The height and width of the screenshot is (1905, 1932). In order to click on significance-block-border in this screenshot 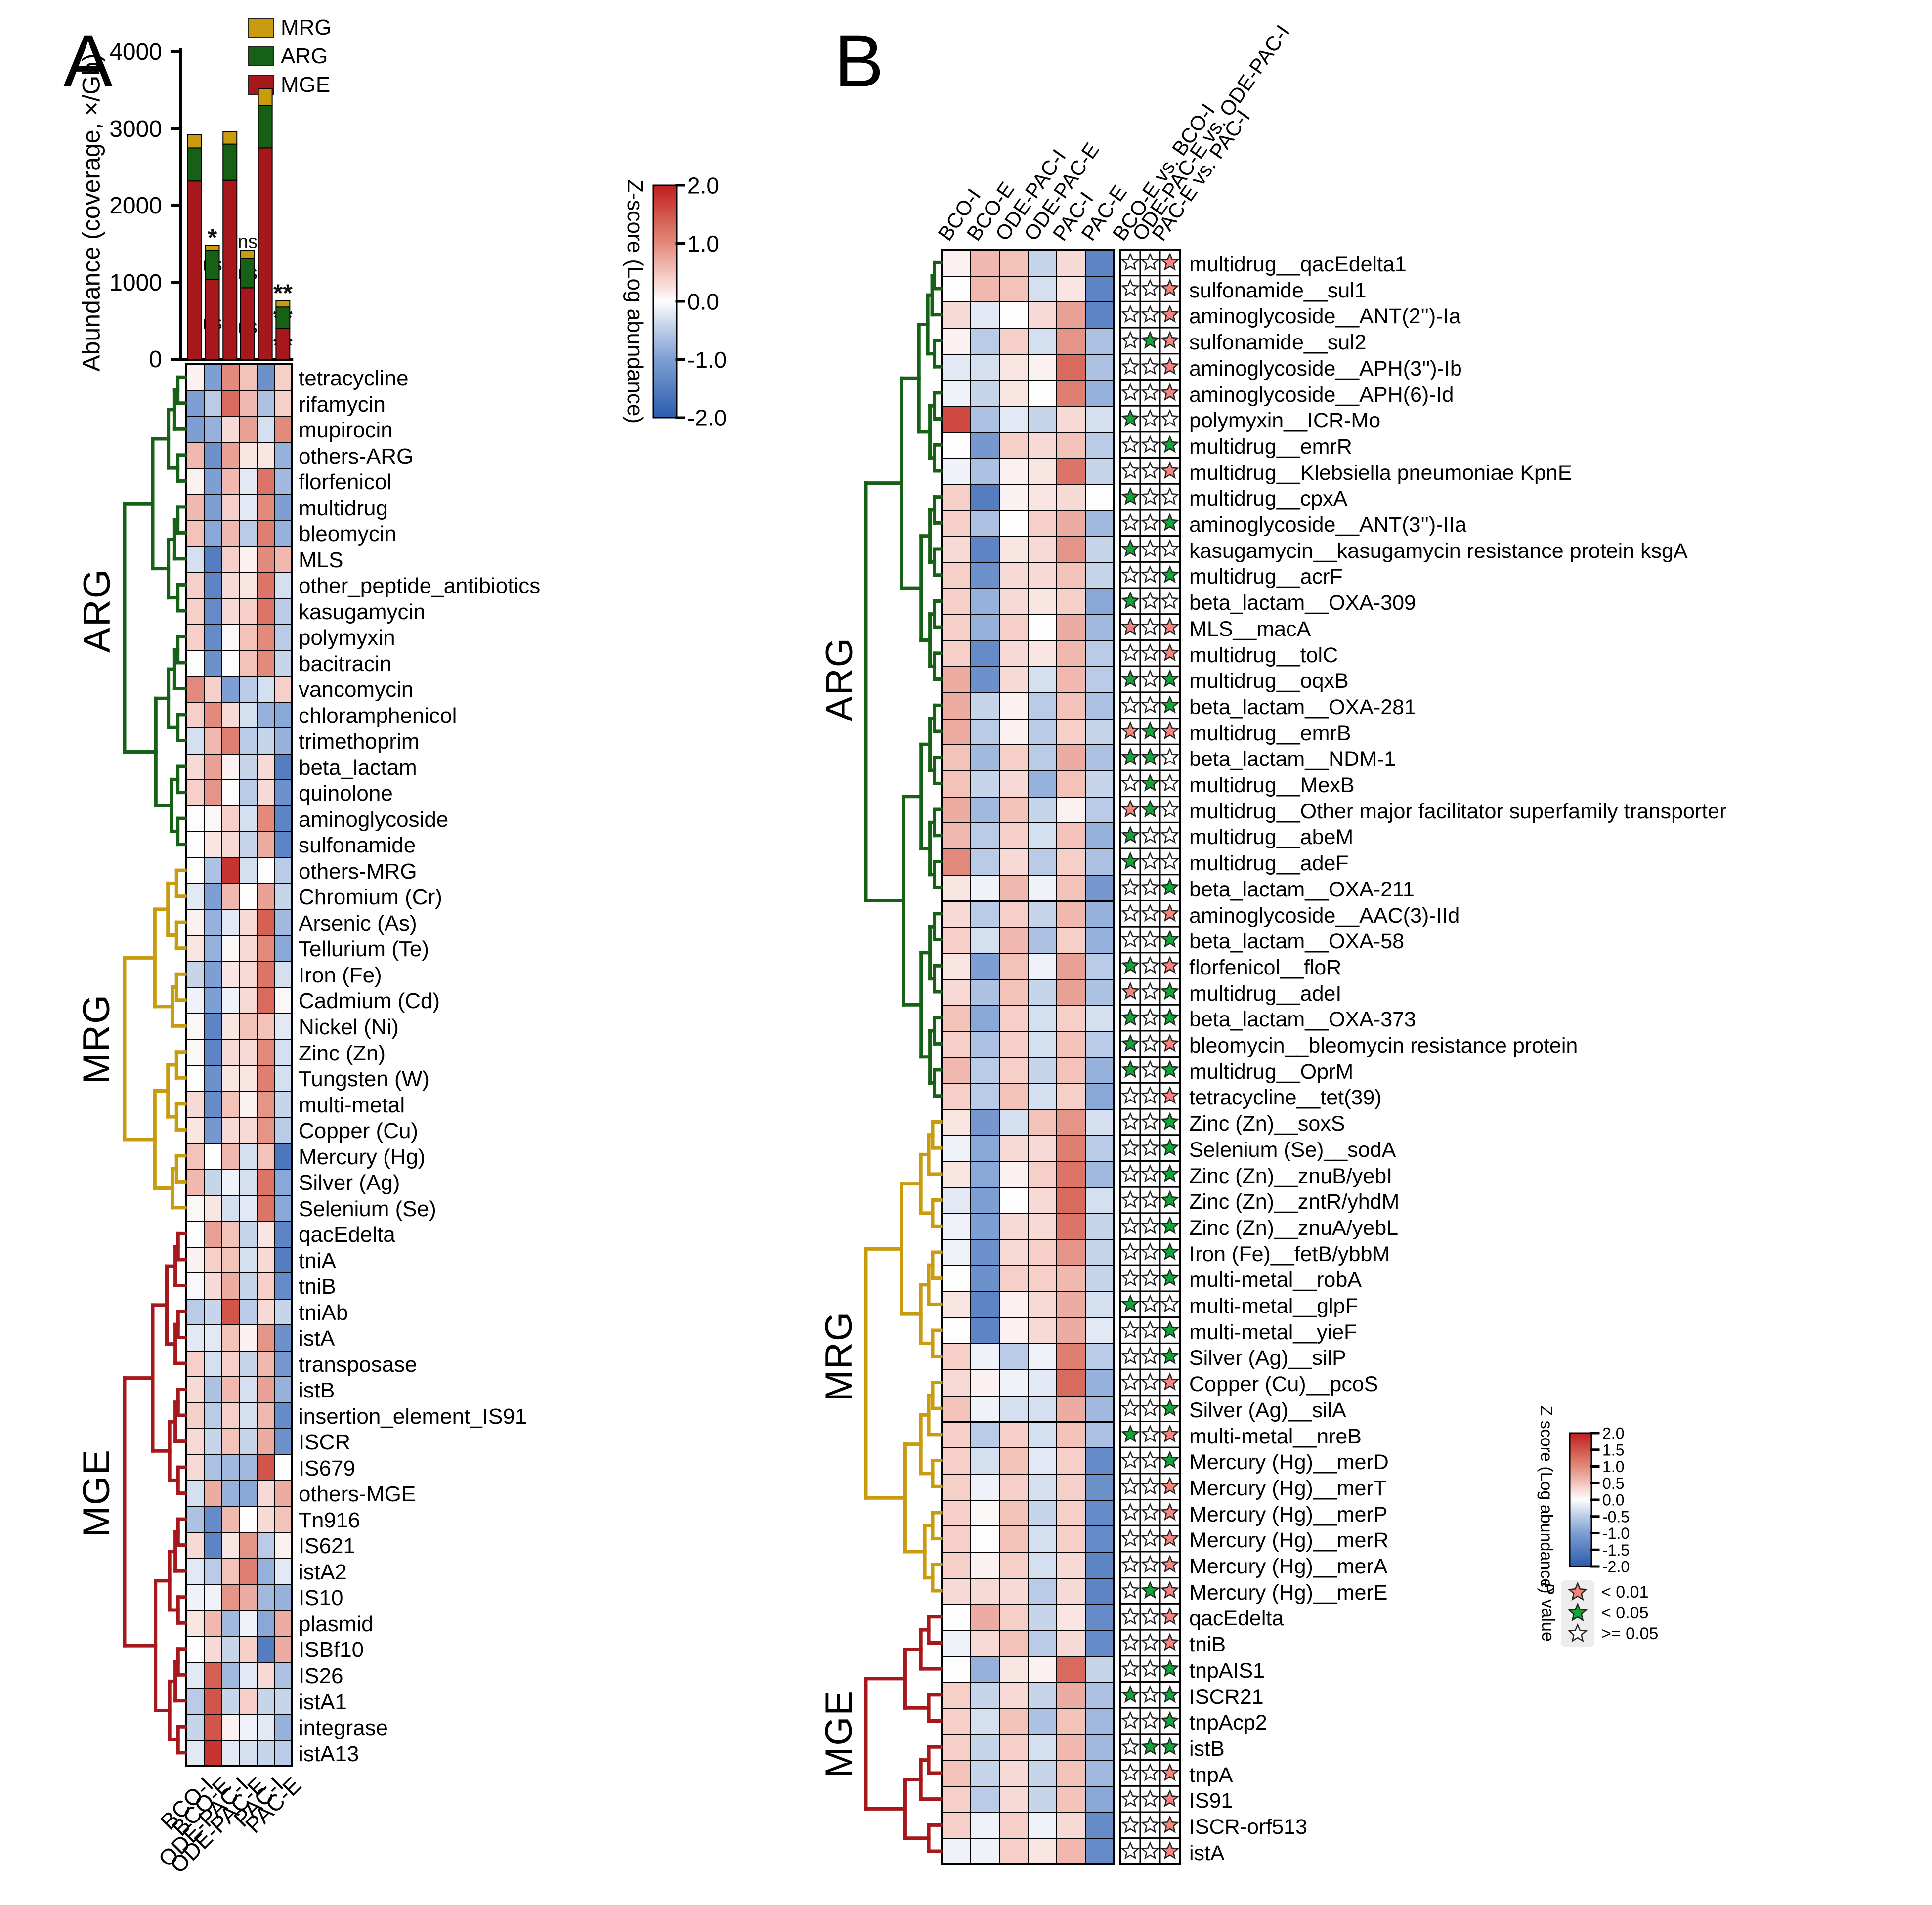, I will do `click(1150, 1057)`.